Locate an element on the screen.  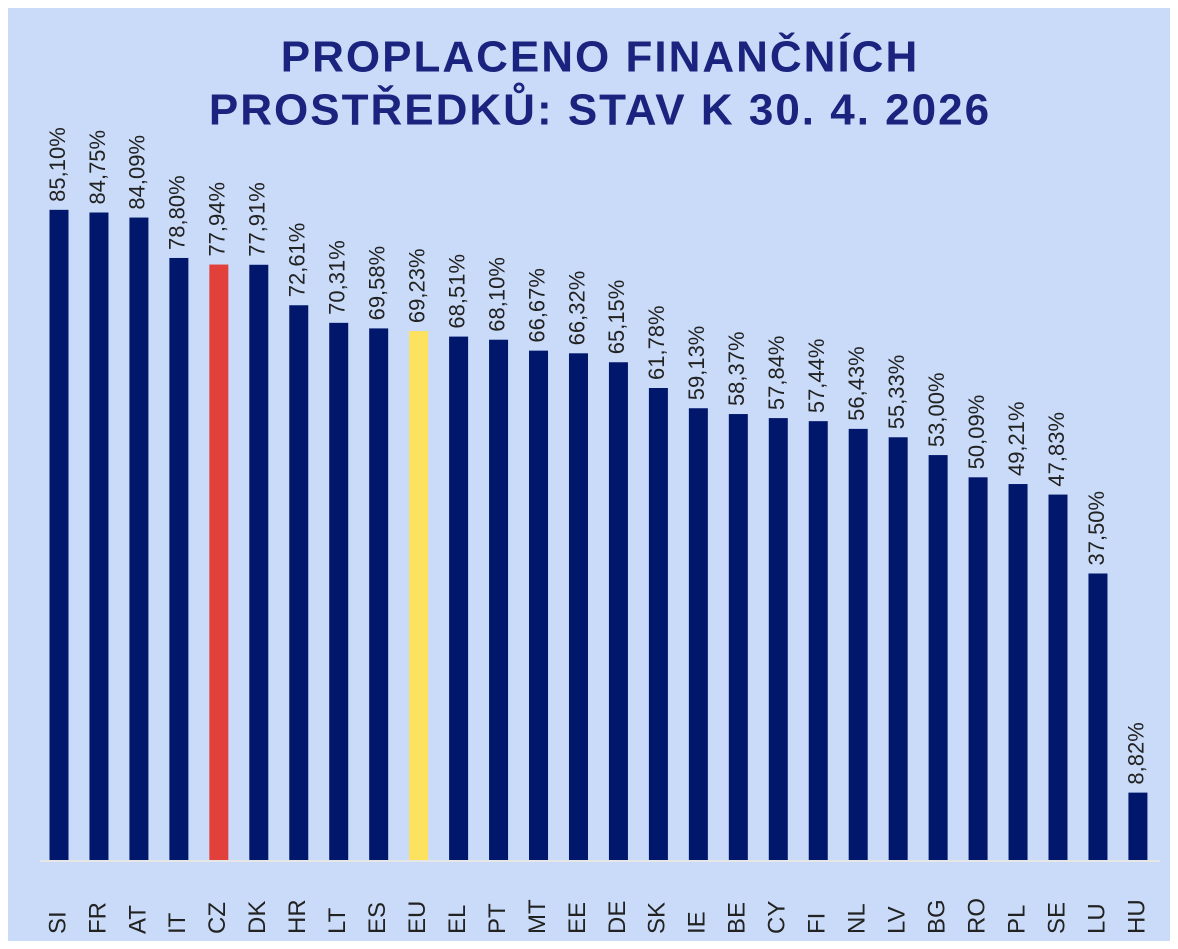
x-tick-label: SI is located at coordinates (57, 922).